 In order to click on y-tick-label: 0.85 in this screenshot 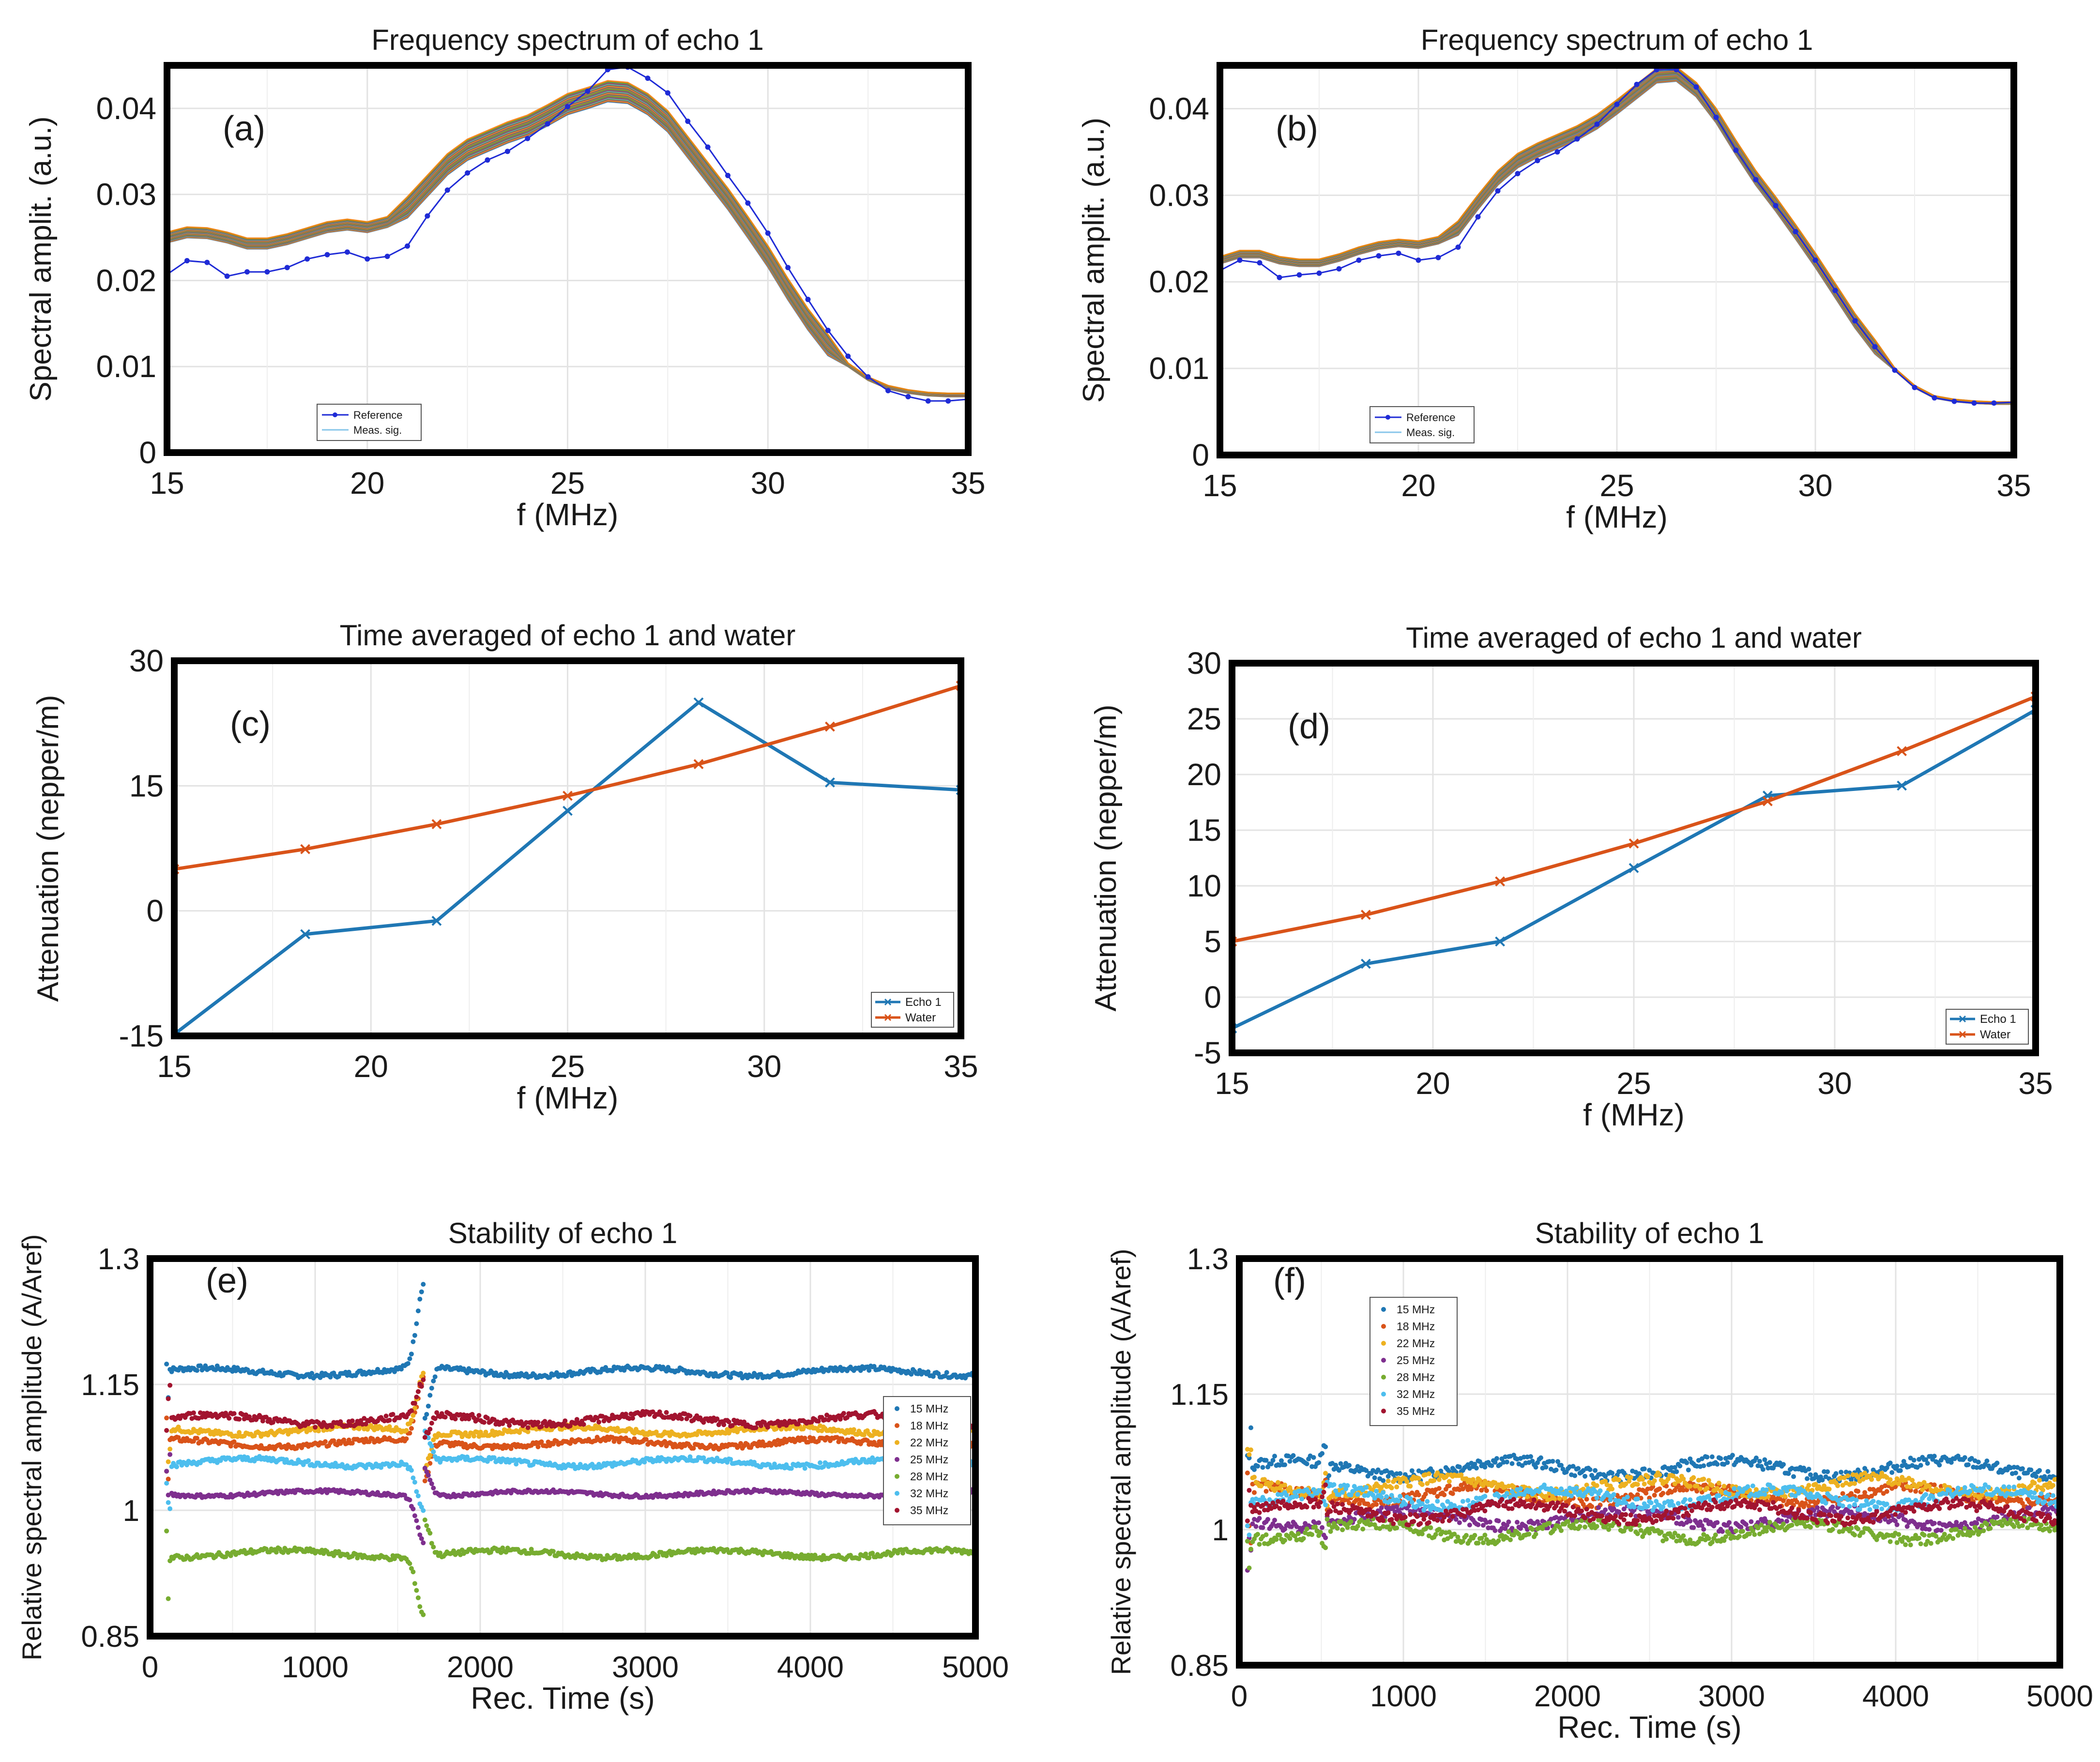, I will do `click(1199, 1666)`.